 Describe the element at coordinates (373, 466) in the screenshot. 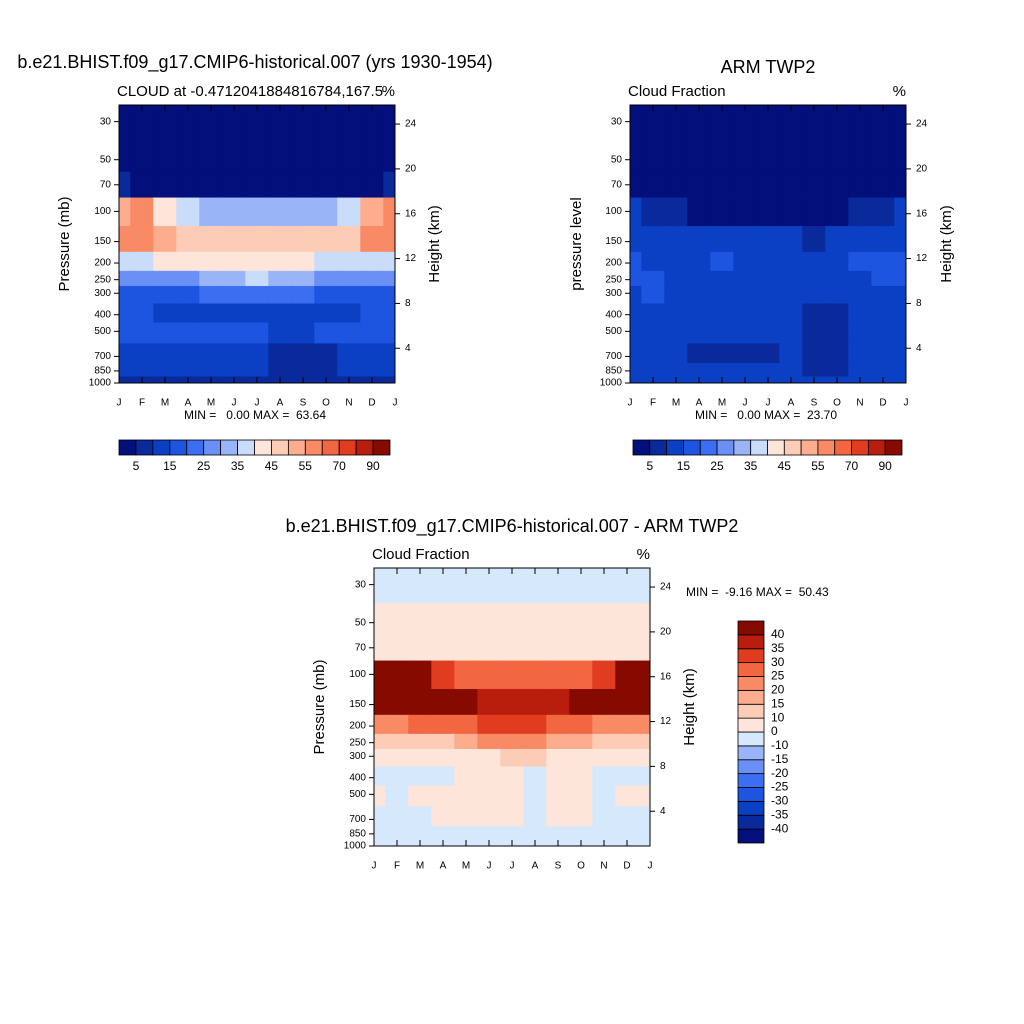

I see `colorbar-label: 90` at that location.